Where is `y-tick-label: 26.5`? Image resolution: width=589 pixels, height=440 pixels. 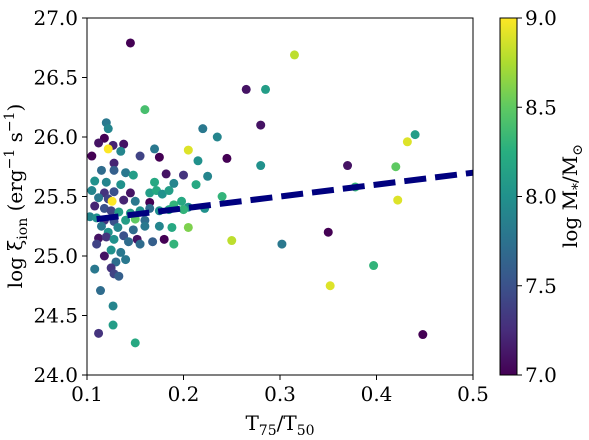
y-tick-label: 26.5 is located at coordinates (55, 78).